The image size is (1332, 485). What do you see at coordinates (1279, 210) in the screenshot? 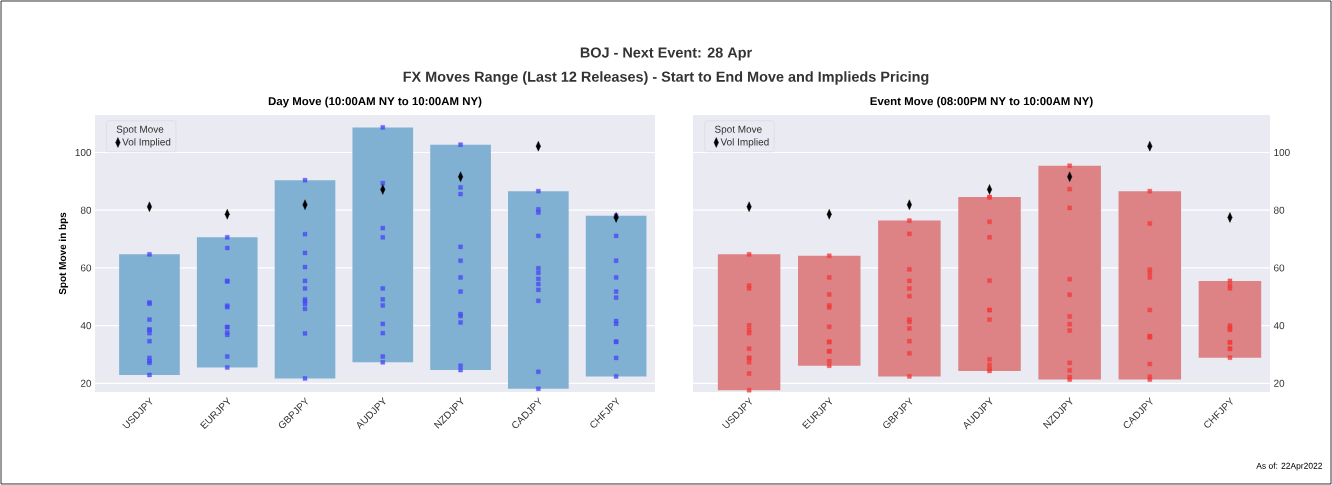
I see `y2-tick-label: 80` at bounding box center [1279, 210].